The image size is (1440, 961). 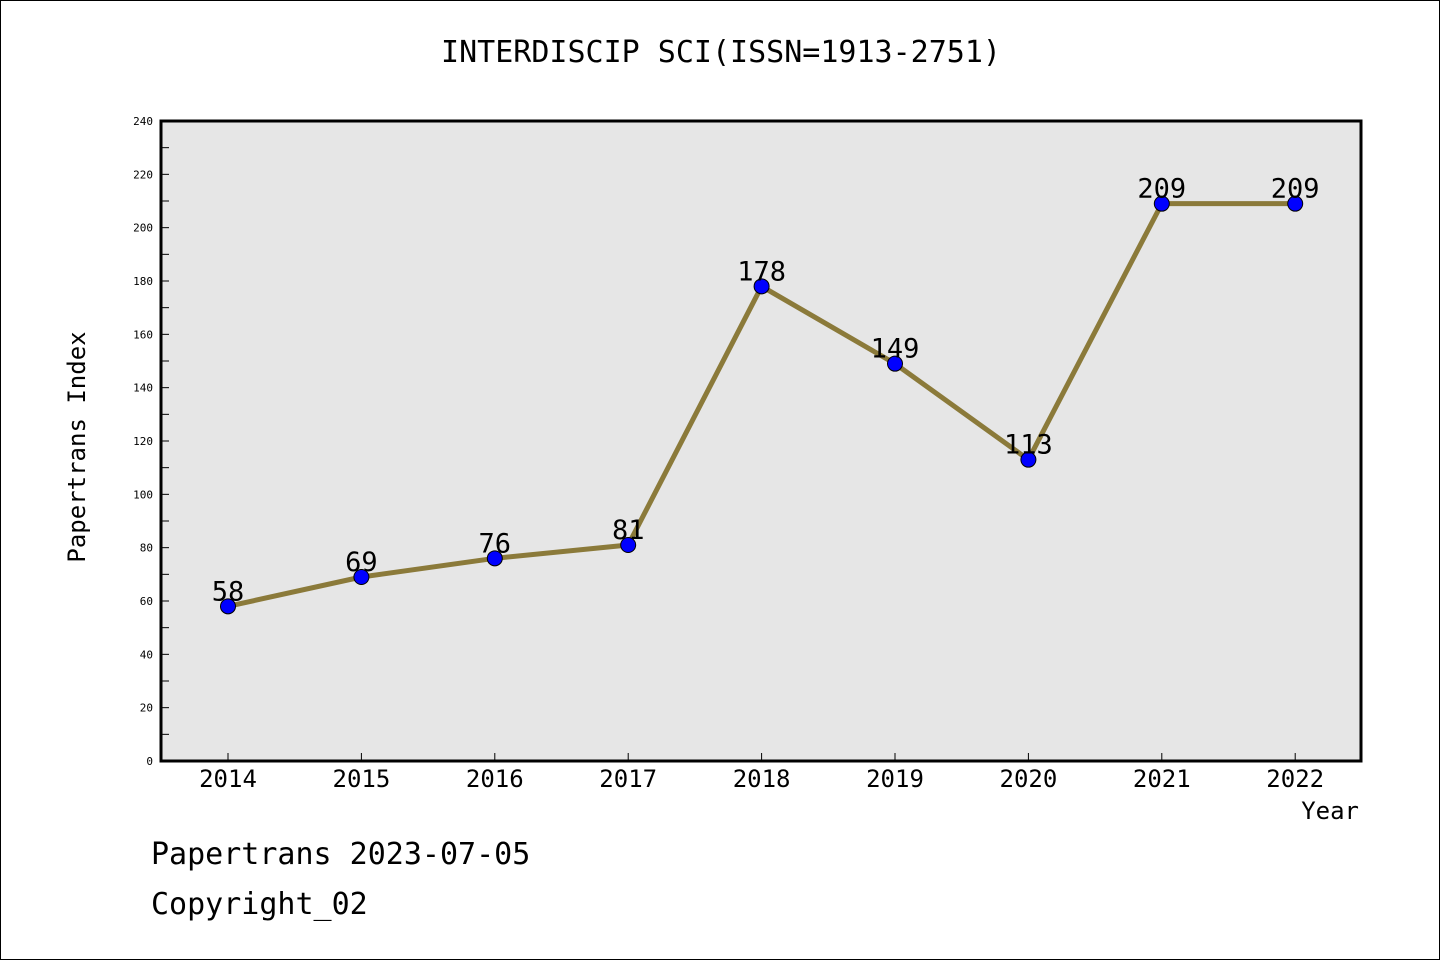 I want to click on x-axis-label: Year, so click(x=1330, y=811).